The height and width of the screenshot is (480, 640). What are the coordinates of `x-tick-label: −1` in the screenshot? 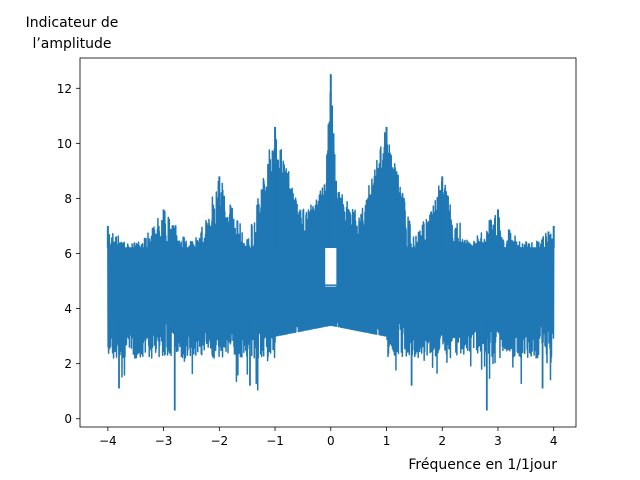 It's located at (275, 441).